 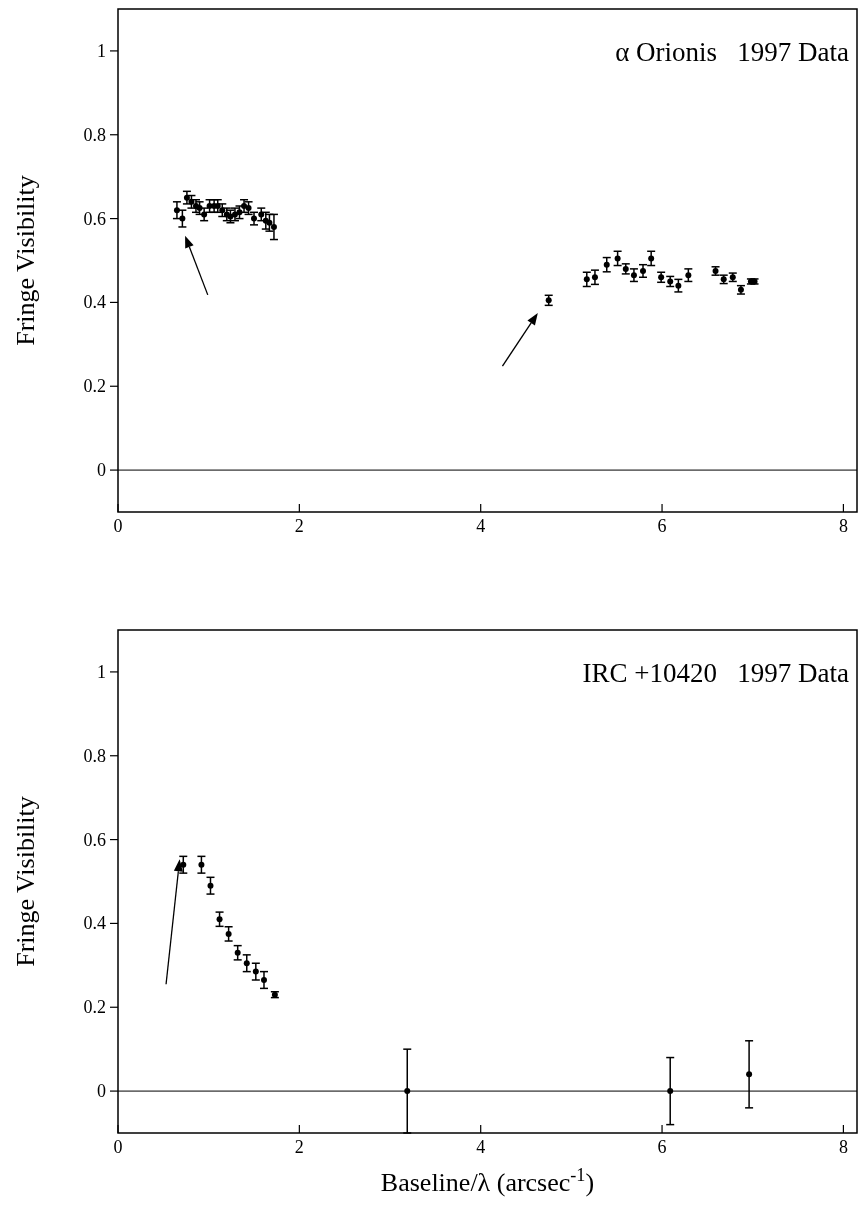 What do you see at coordinates (487, 1181) in the screenshot?
I see `x-axis-title: Baseline/λ (arcsec$^{-1}$)` at bounding box center [487, 1181].